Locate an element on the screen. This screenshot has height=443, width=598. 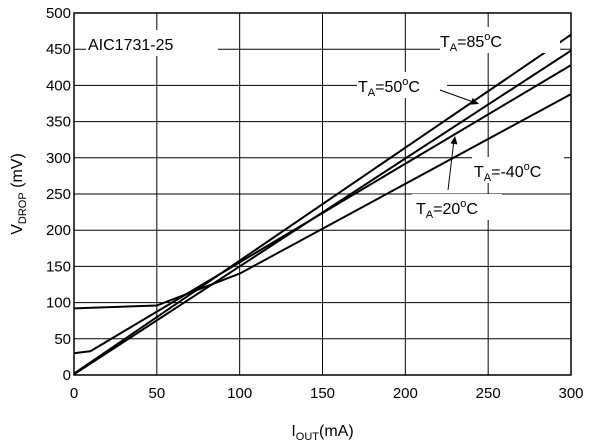
x-tick-label: 300 is located at coordinates (570, 393).